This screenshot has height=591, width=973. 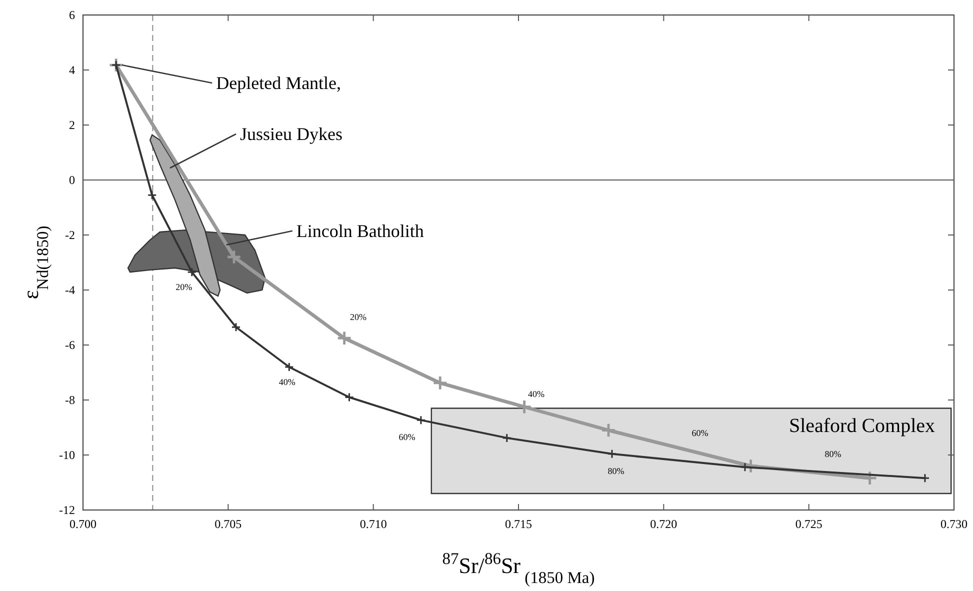 I want to click on annotation: Depleted Mantle,, so click(x=279, y=83).